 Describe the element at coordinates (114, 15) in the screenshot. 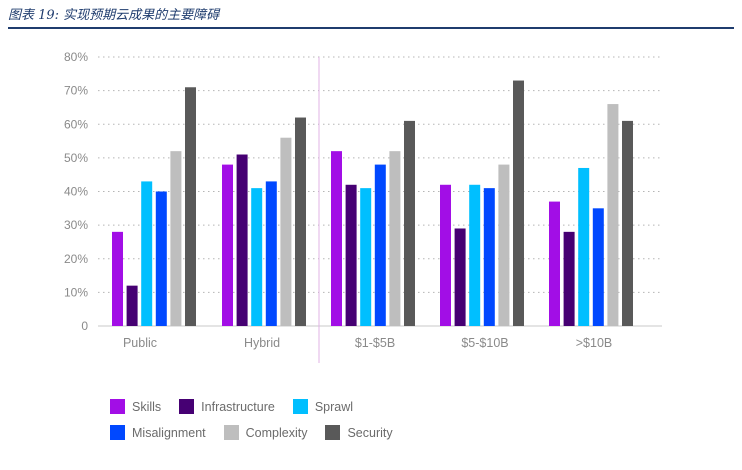

I see `figure-caption: 图表 19: 实现预期云成果的主要障碍` at that location.